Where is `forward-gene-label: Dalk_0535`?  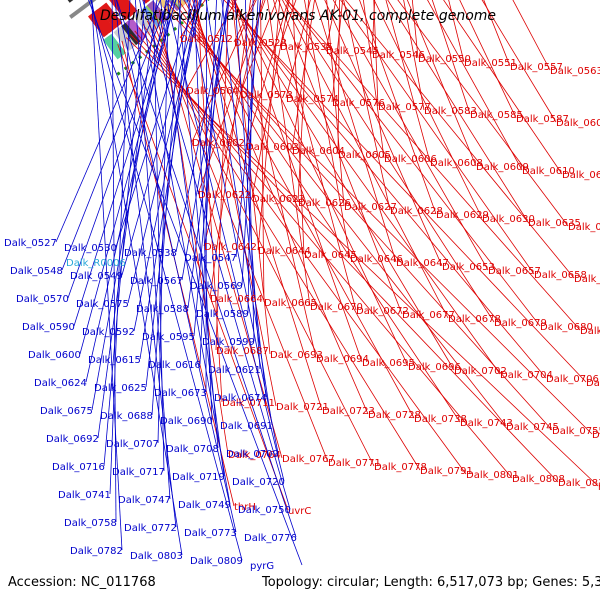
forward-gene-label: Dalk_0535 is located at coordinates (306, 47).